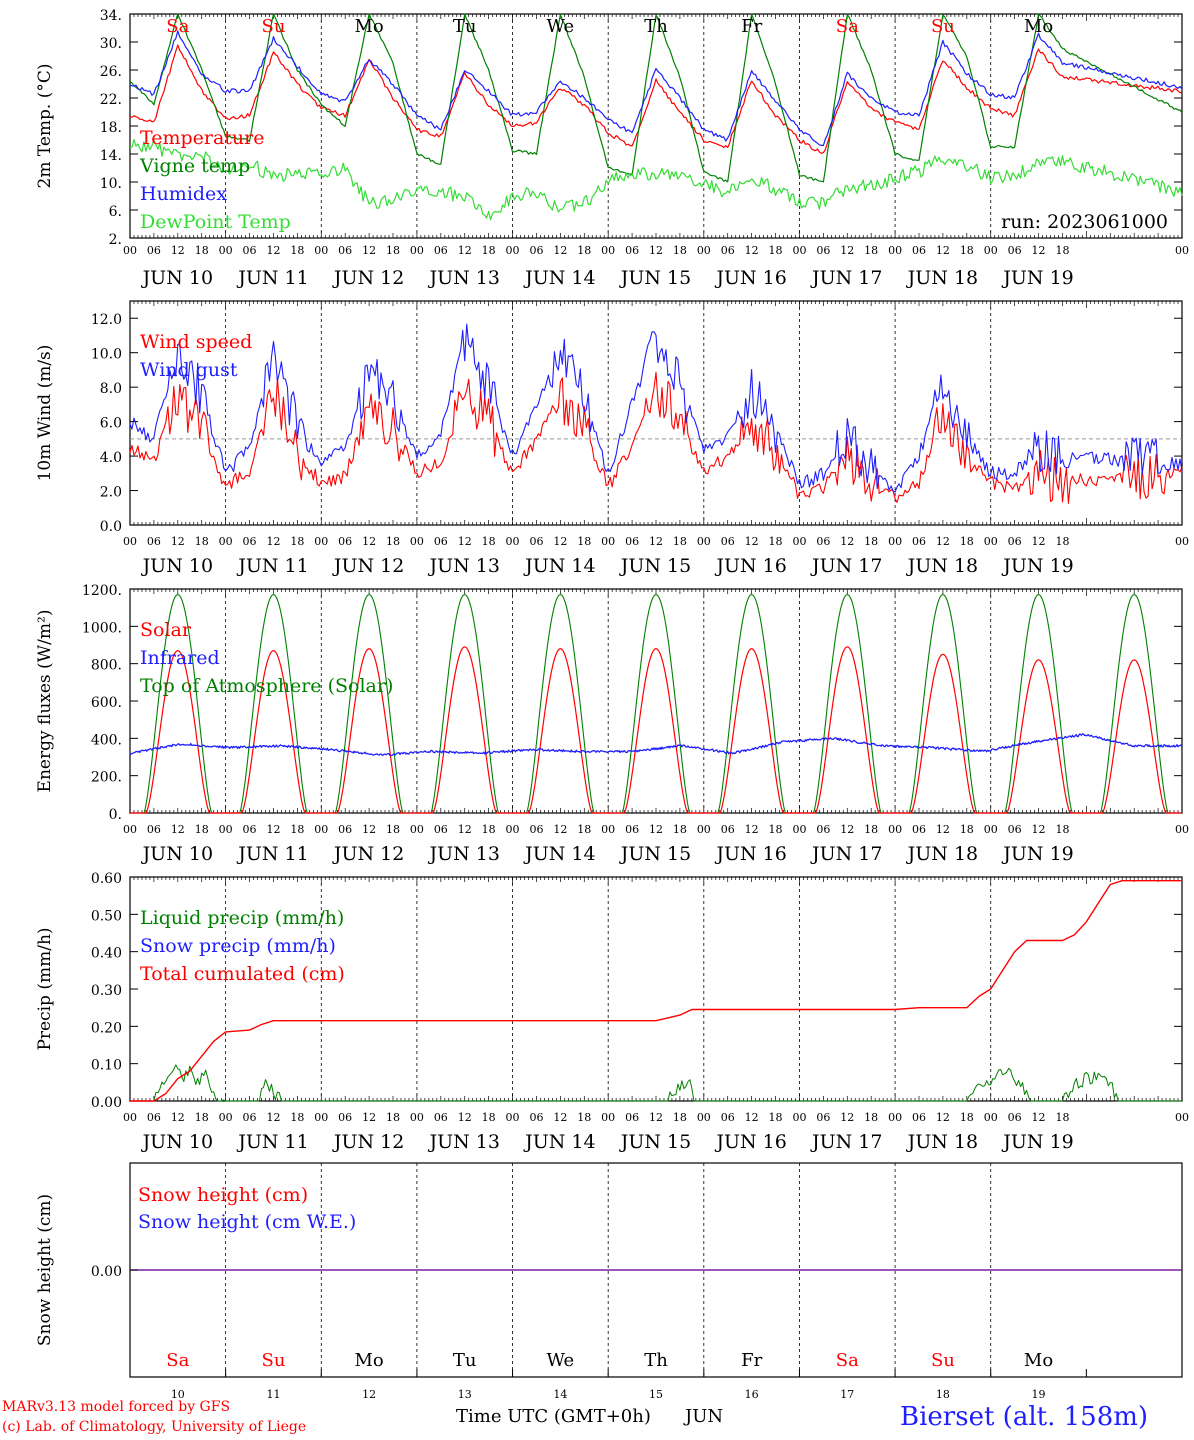 The width and height of the screenshot is (1194, 1440). Describe the element at coordinates (273, 1360) in the screenshot. I see `day-label-bottom: Su` at that location.